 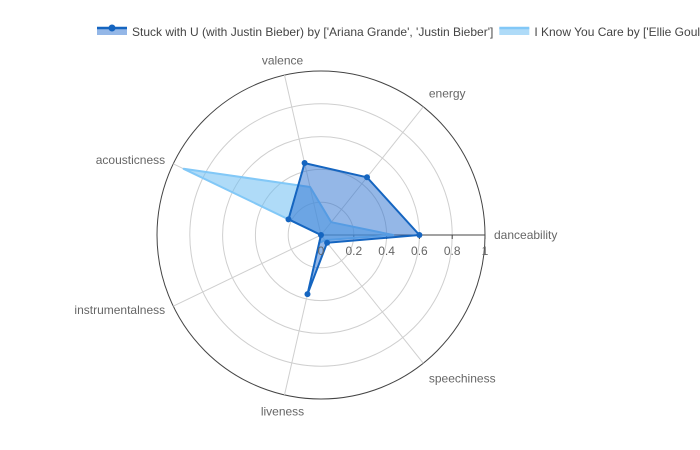 I want to click on data-point-acousticness, so click(x=288, y=219).